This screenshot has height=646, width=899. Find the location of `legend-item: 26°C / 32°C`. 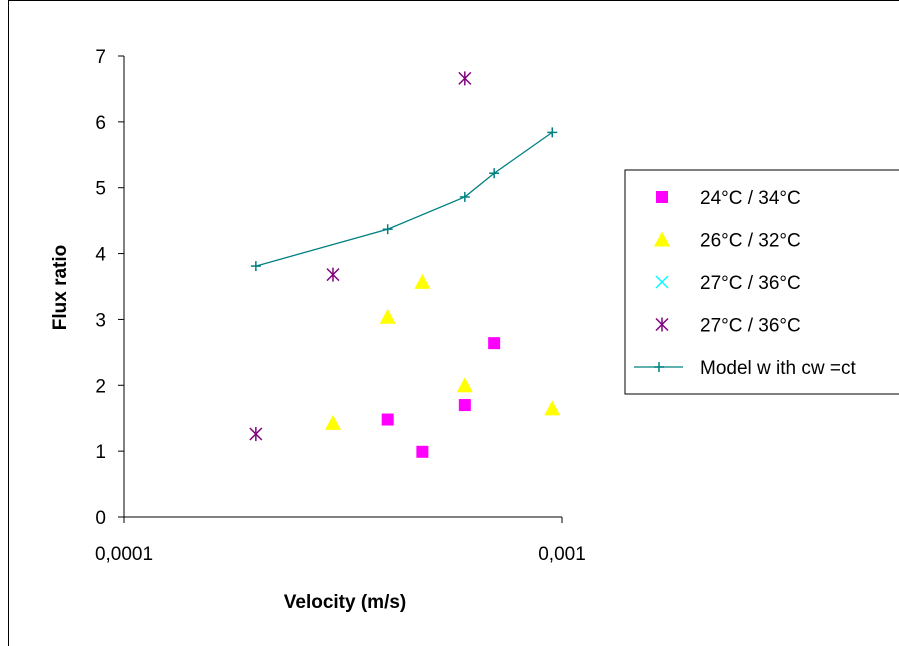

legend-item: 26°C / 32°C is located at coordinates (727, 241).